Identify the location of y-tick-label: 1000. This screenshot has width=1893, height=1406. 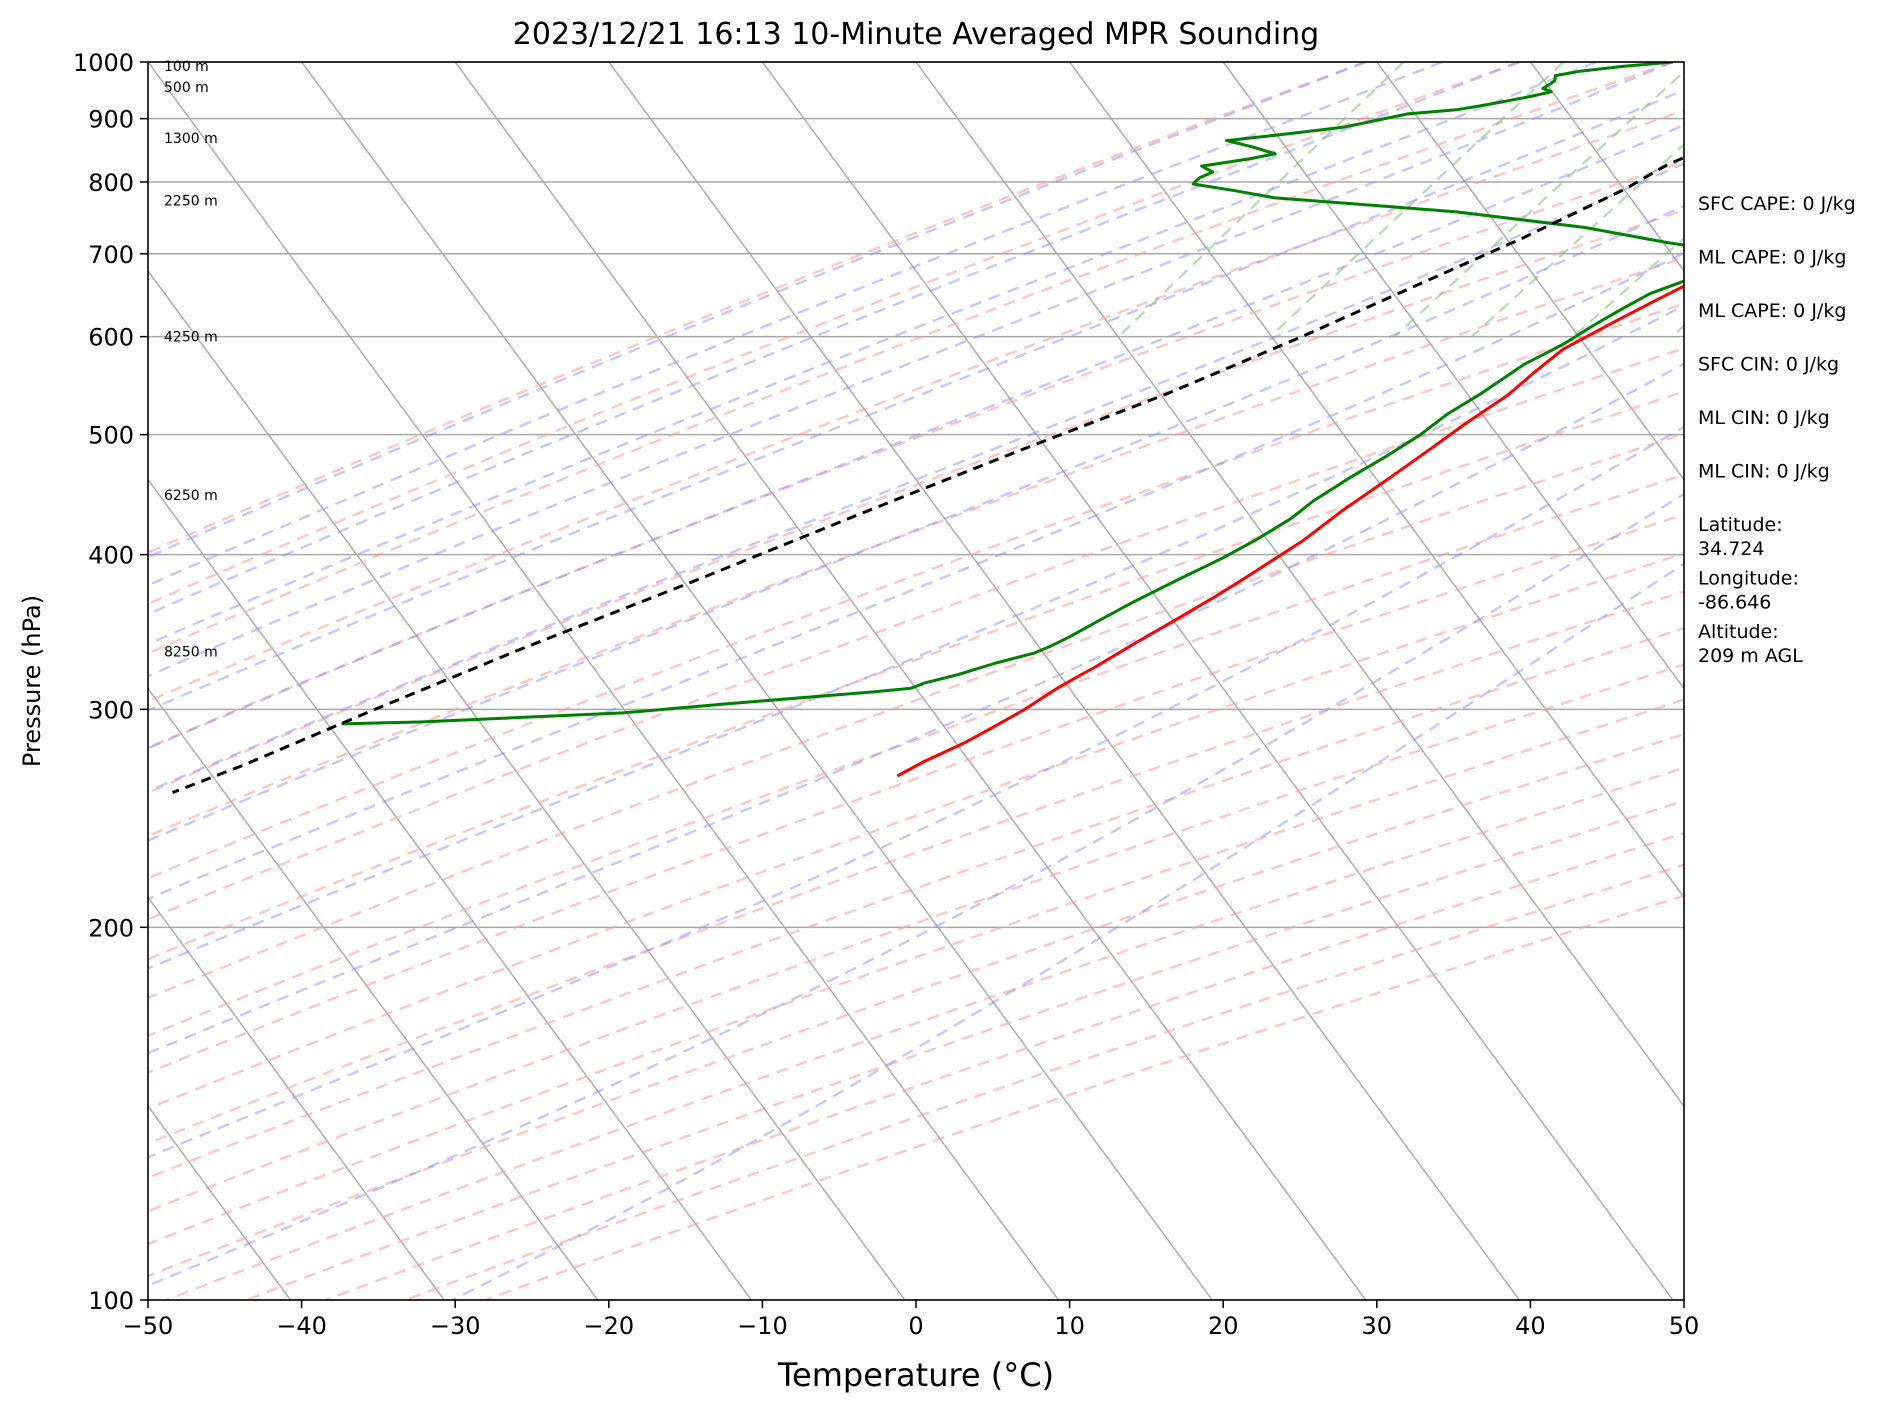
(103, 63).